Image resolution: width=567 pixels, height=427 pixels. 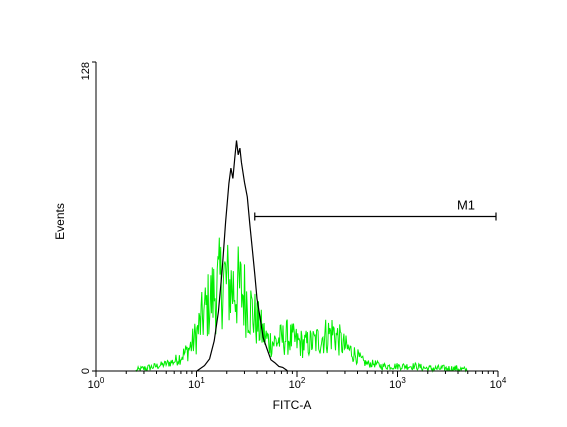 What do you see at coordinates (96, 383) in the screenshot?
I see `x-tick-label: 10⁰` at bounding box center [96, 383].